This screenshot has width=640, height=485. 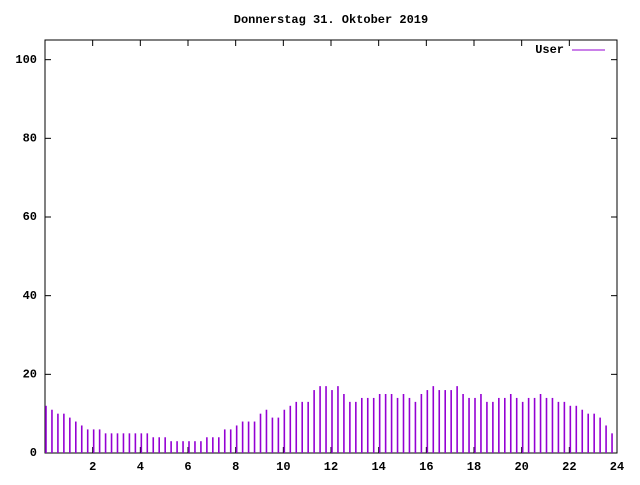 What do you see at coordinates (92, 467) in the screenshot?
I see `x-tick-label: 2` at bounding box center [92, 467].